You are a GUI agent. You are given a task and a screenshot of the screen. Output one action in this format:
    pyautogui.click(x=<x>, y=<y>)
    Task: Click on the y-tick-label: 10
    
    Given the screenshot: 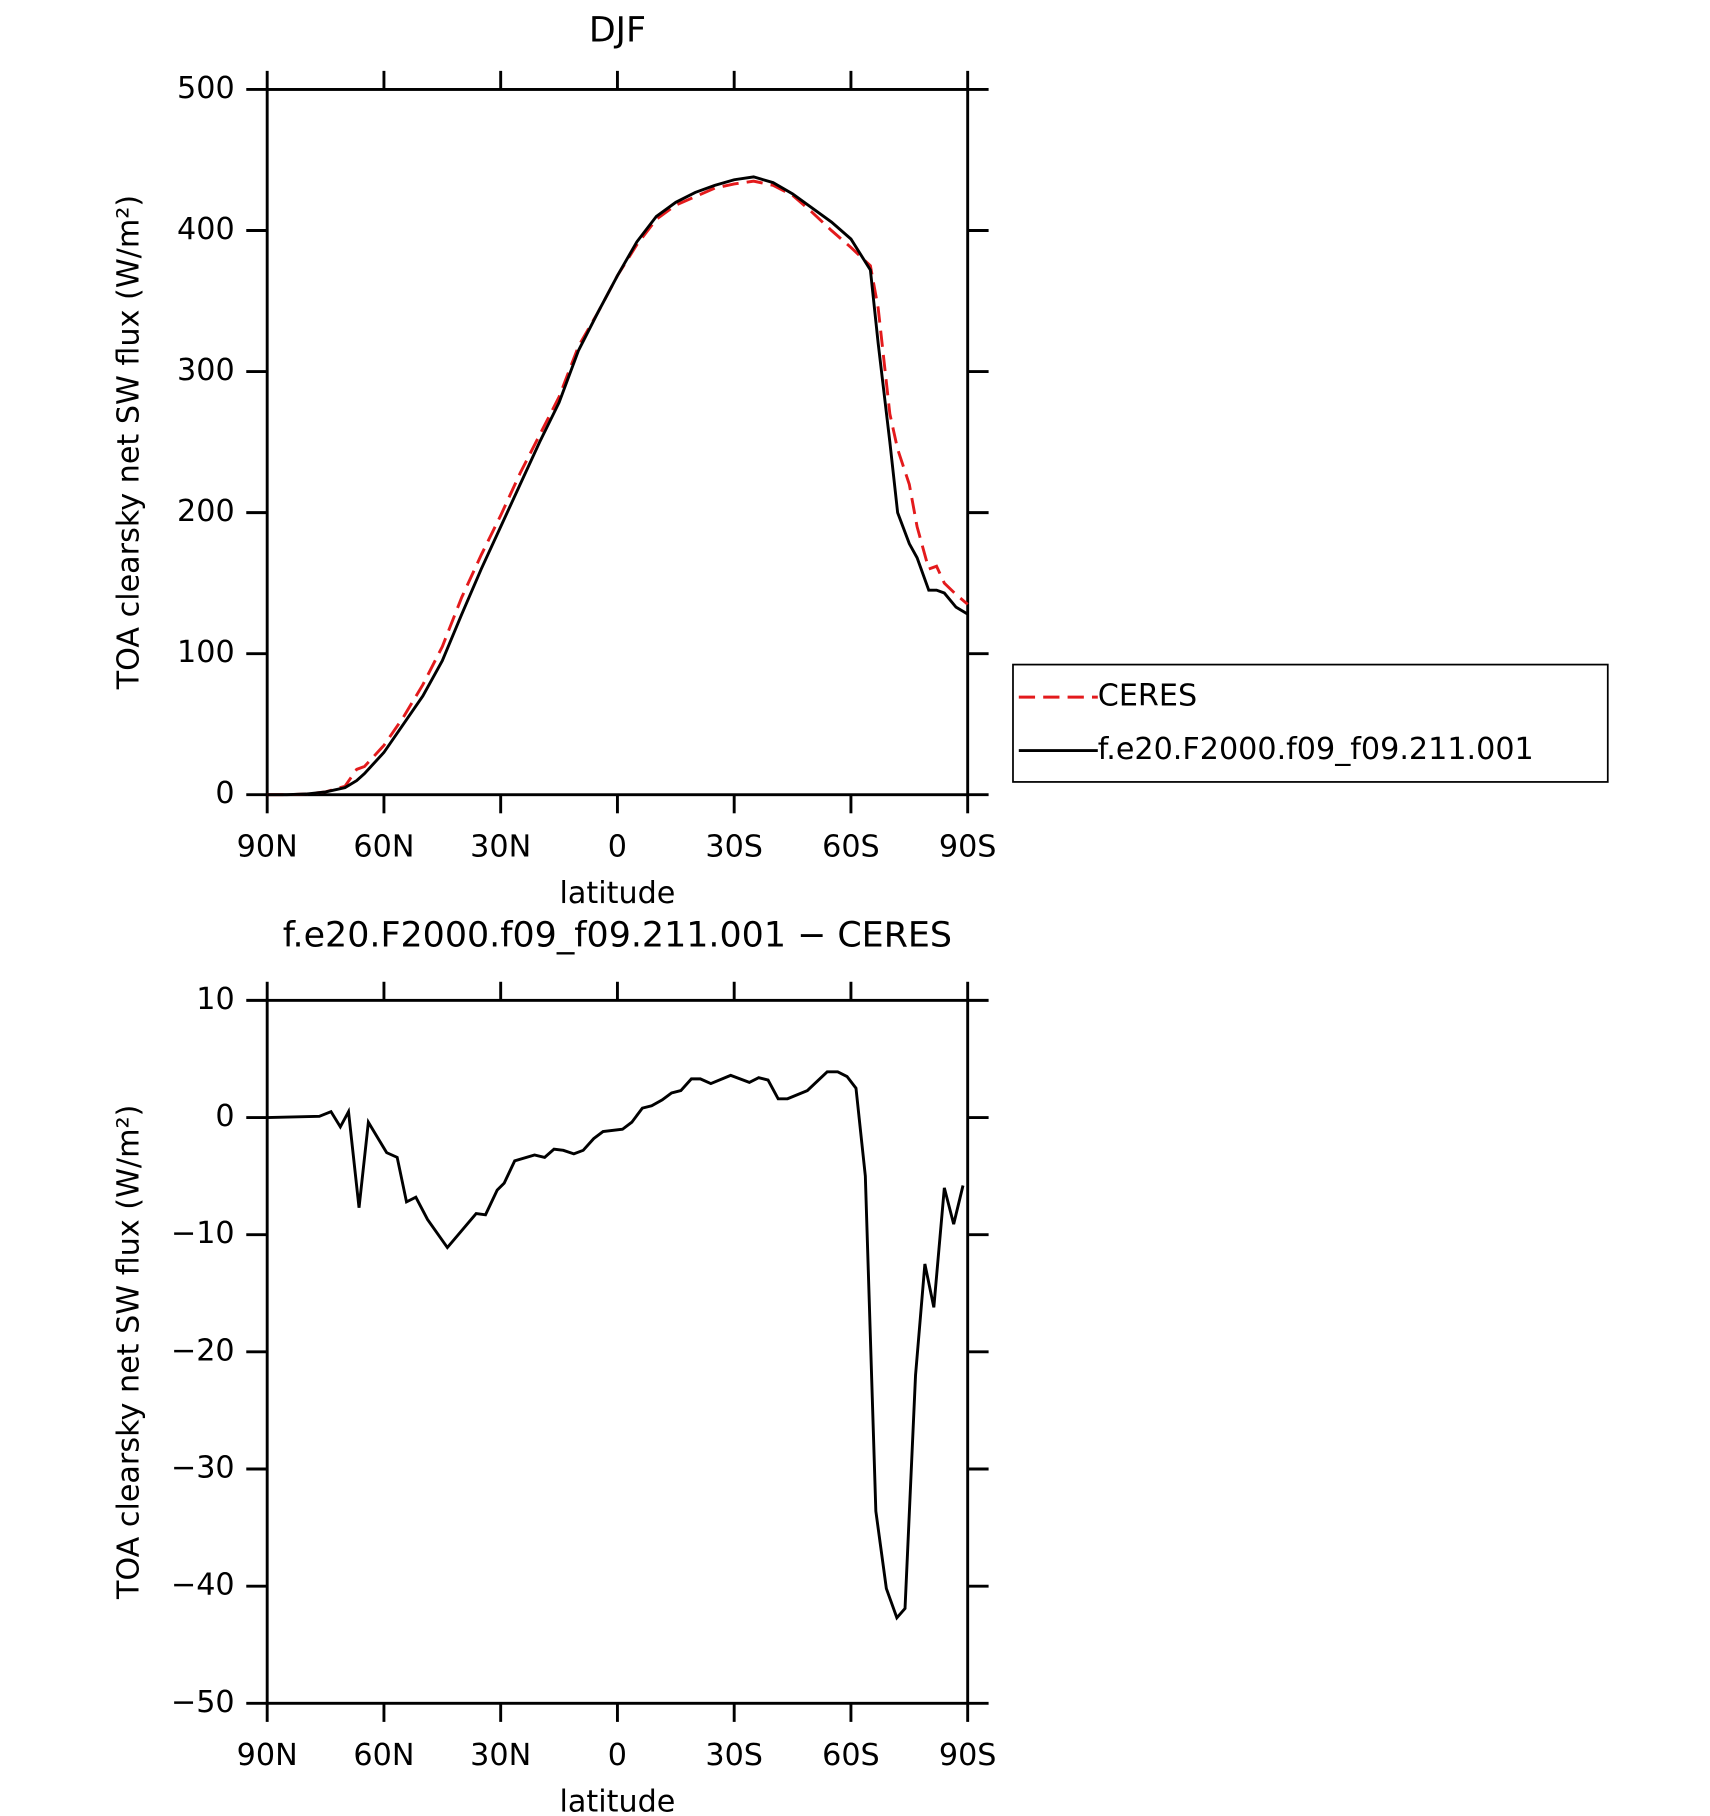 What is the action you would take?
    pyautogui.click(x=215, y=999)
    